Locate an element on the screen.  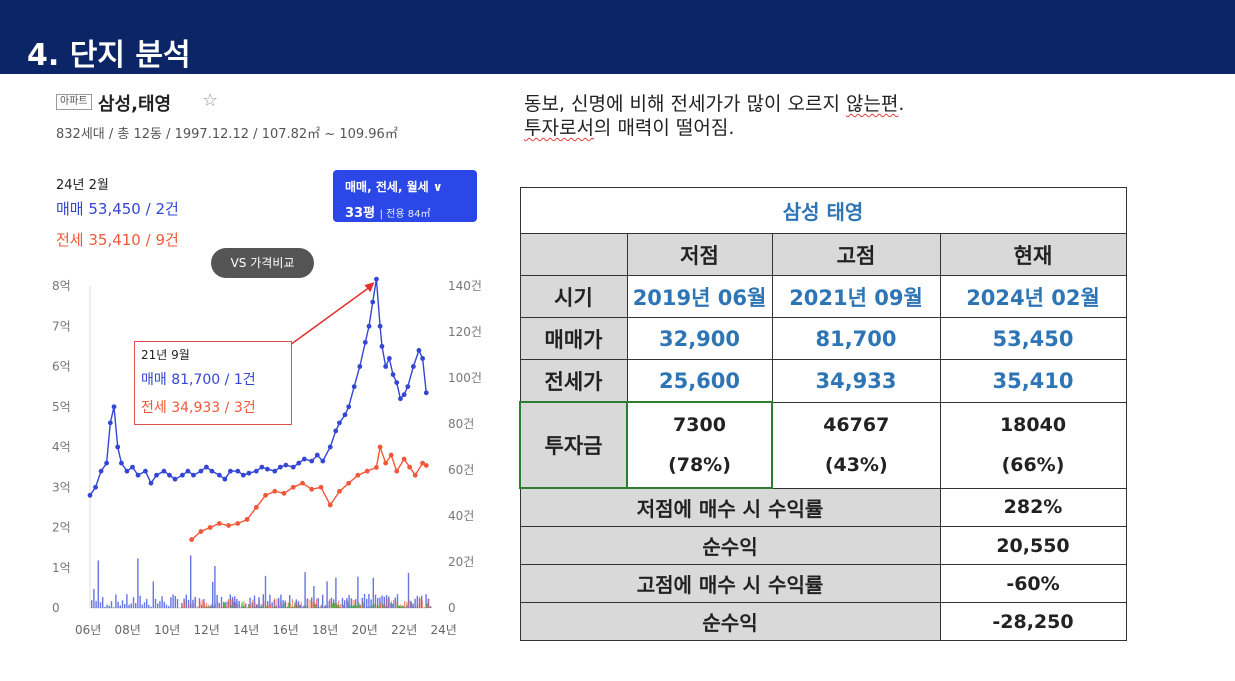
comment-text: 않는편 is located at coordinates (872, 104).